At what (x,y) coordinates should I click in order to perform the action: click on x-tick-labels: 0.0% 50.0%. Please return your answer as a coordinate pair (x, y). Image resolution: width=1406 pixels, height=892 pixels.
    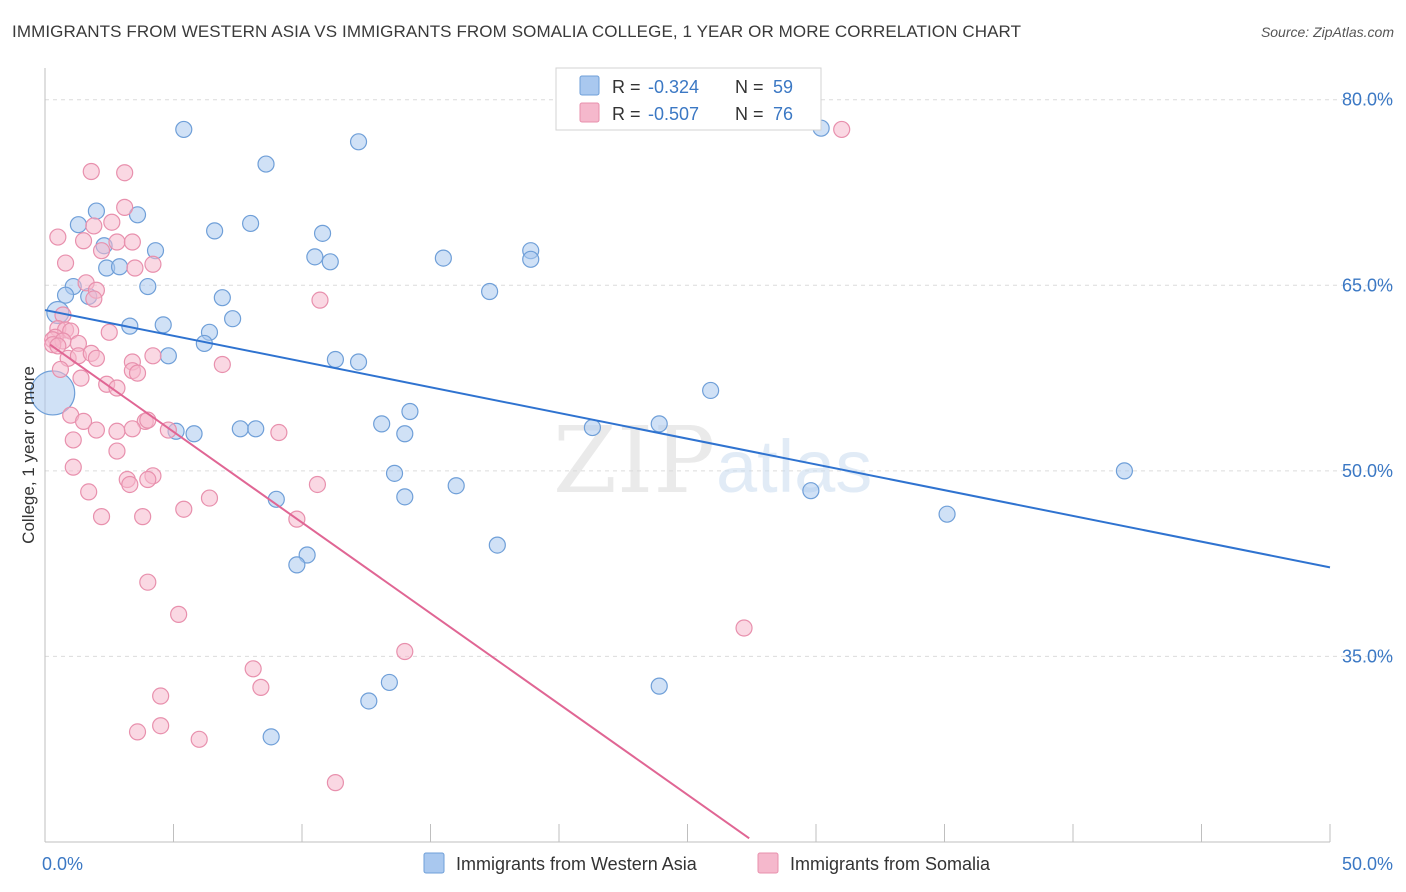
    Looking at the image, I should click on (717, 864).